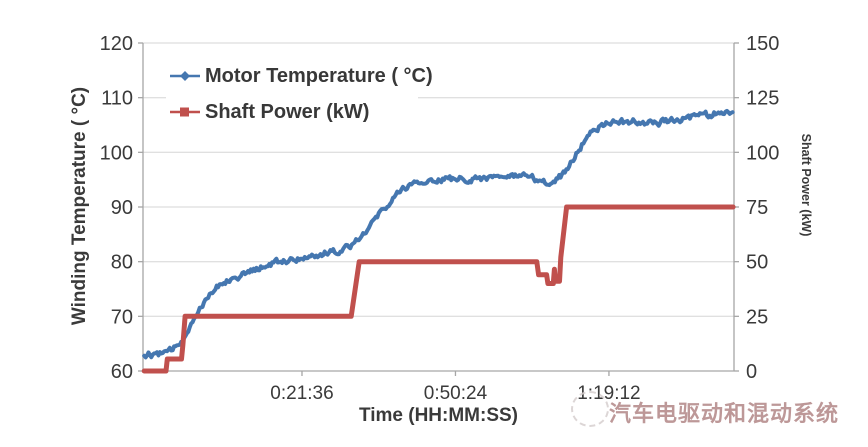 This screenshot has height=447, width=868. Describe the element at coordinates (122, 263) in the screenshot. I see `y-axis-left-tick-label: 80` at that location.